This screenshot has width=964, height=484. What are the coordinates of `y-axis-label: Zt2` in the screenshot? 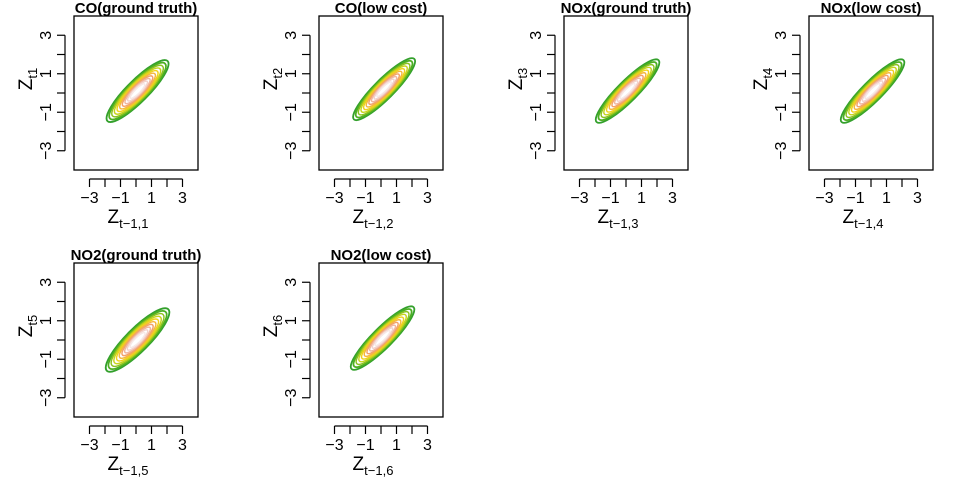 It's located at (273, 79).